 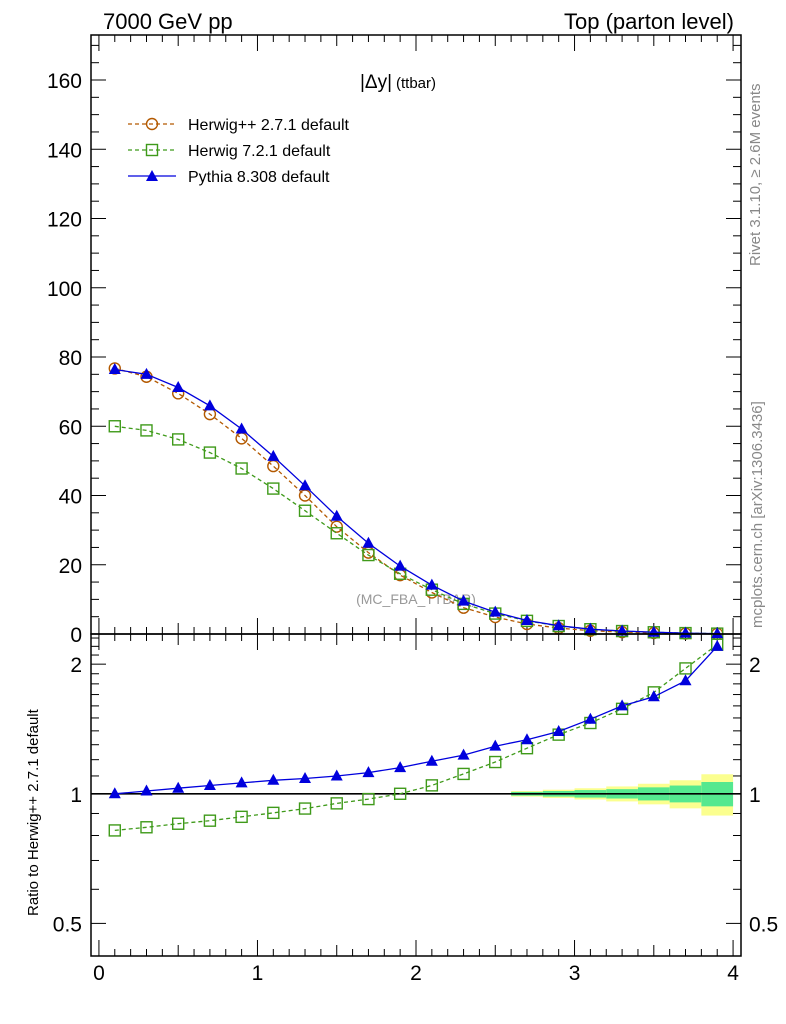 I want to click on ratio-y-tick-label-right: 1, so click(x=755, y=795).